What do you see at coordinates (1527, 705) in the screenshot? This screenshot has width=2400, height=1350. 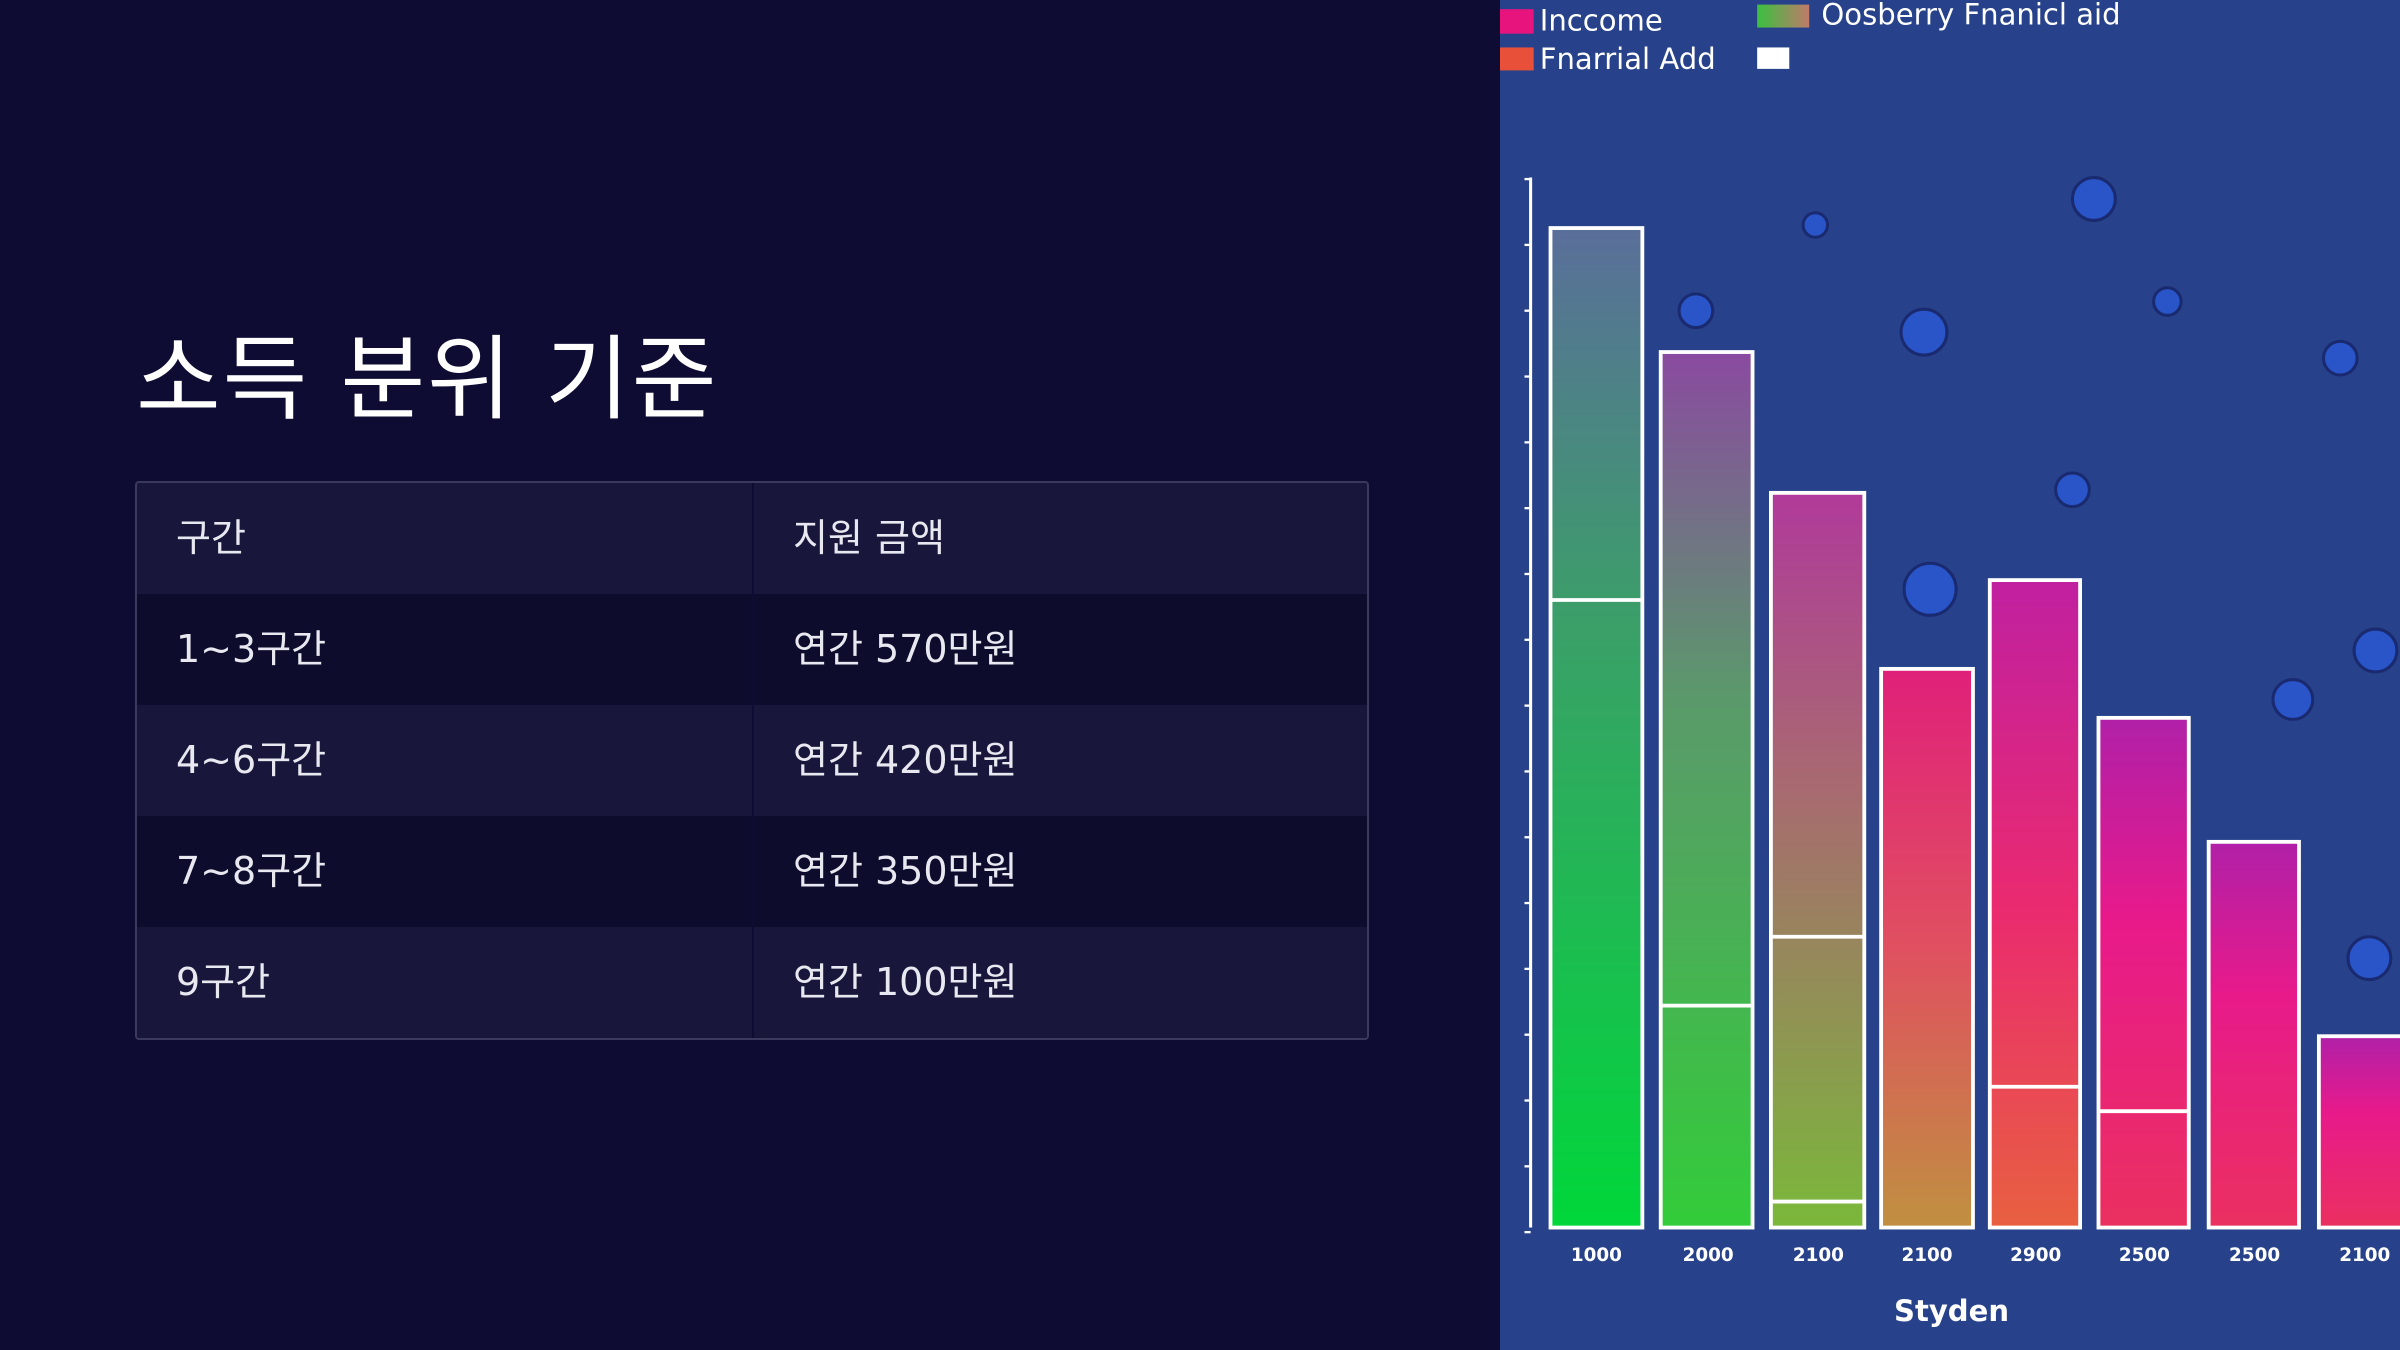 I see `y-axis-ticks` at bounding box center [1527, 705].